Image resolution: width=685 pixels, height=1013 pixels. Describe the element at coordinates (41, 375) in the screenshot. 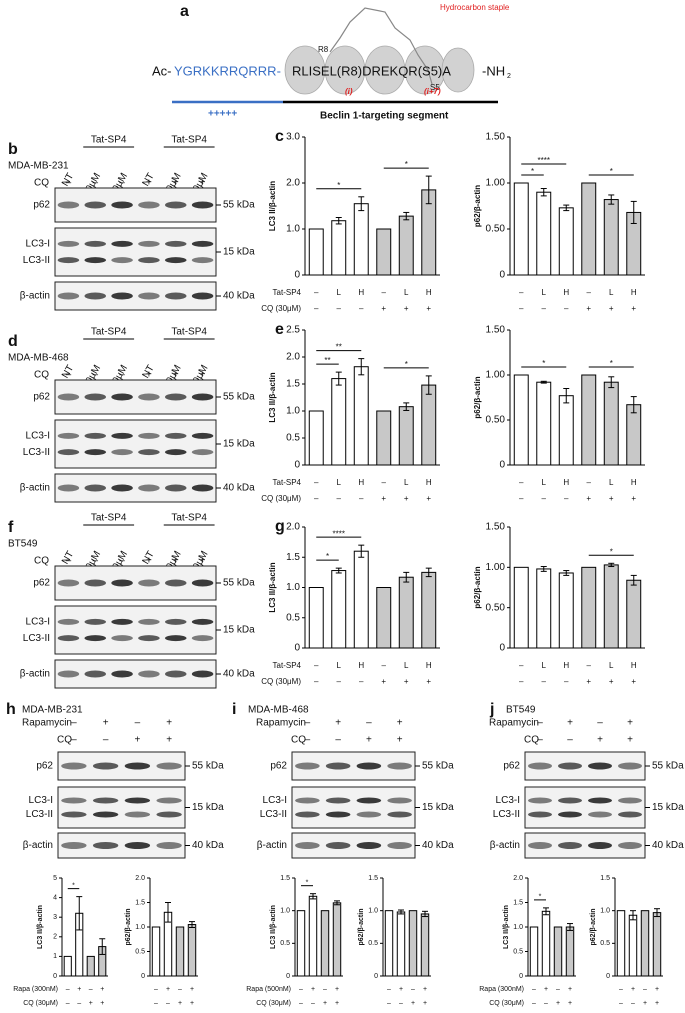

I see `treatment-name: CQ` at that location.